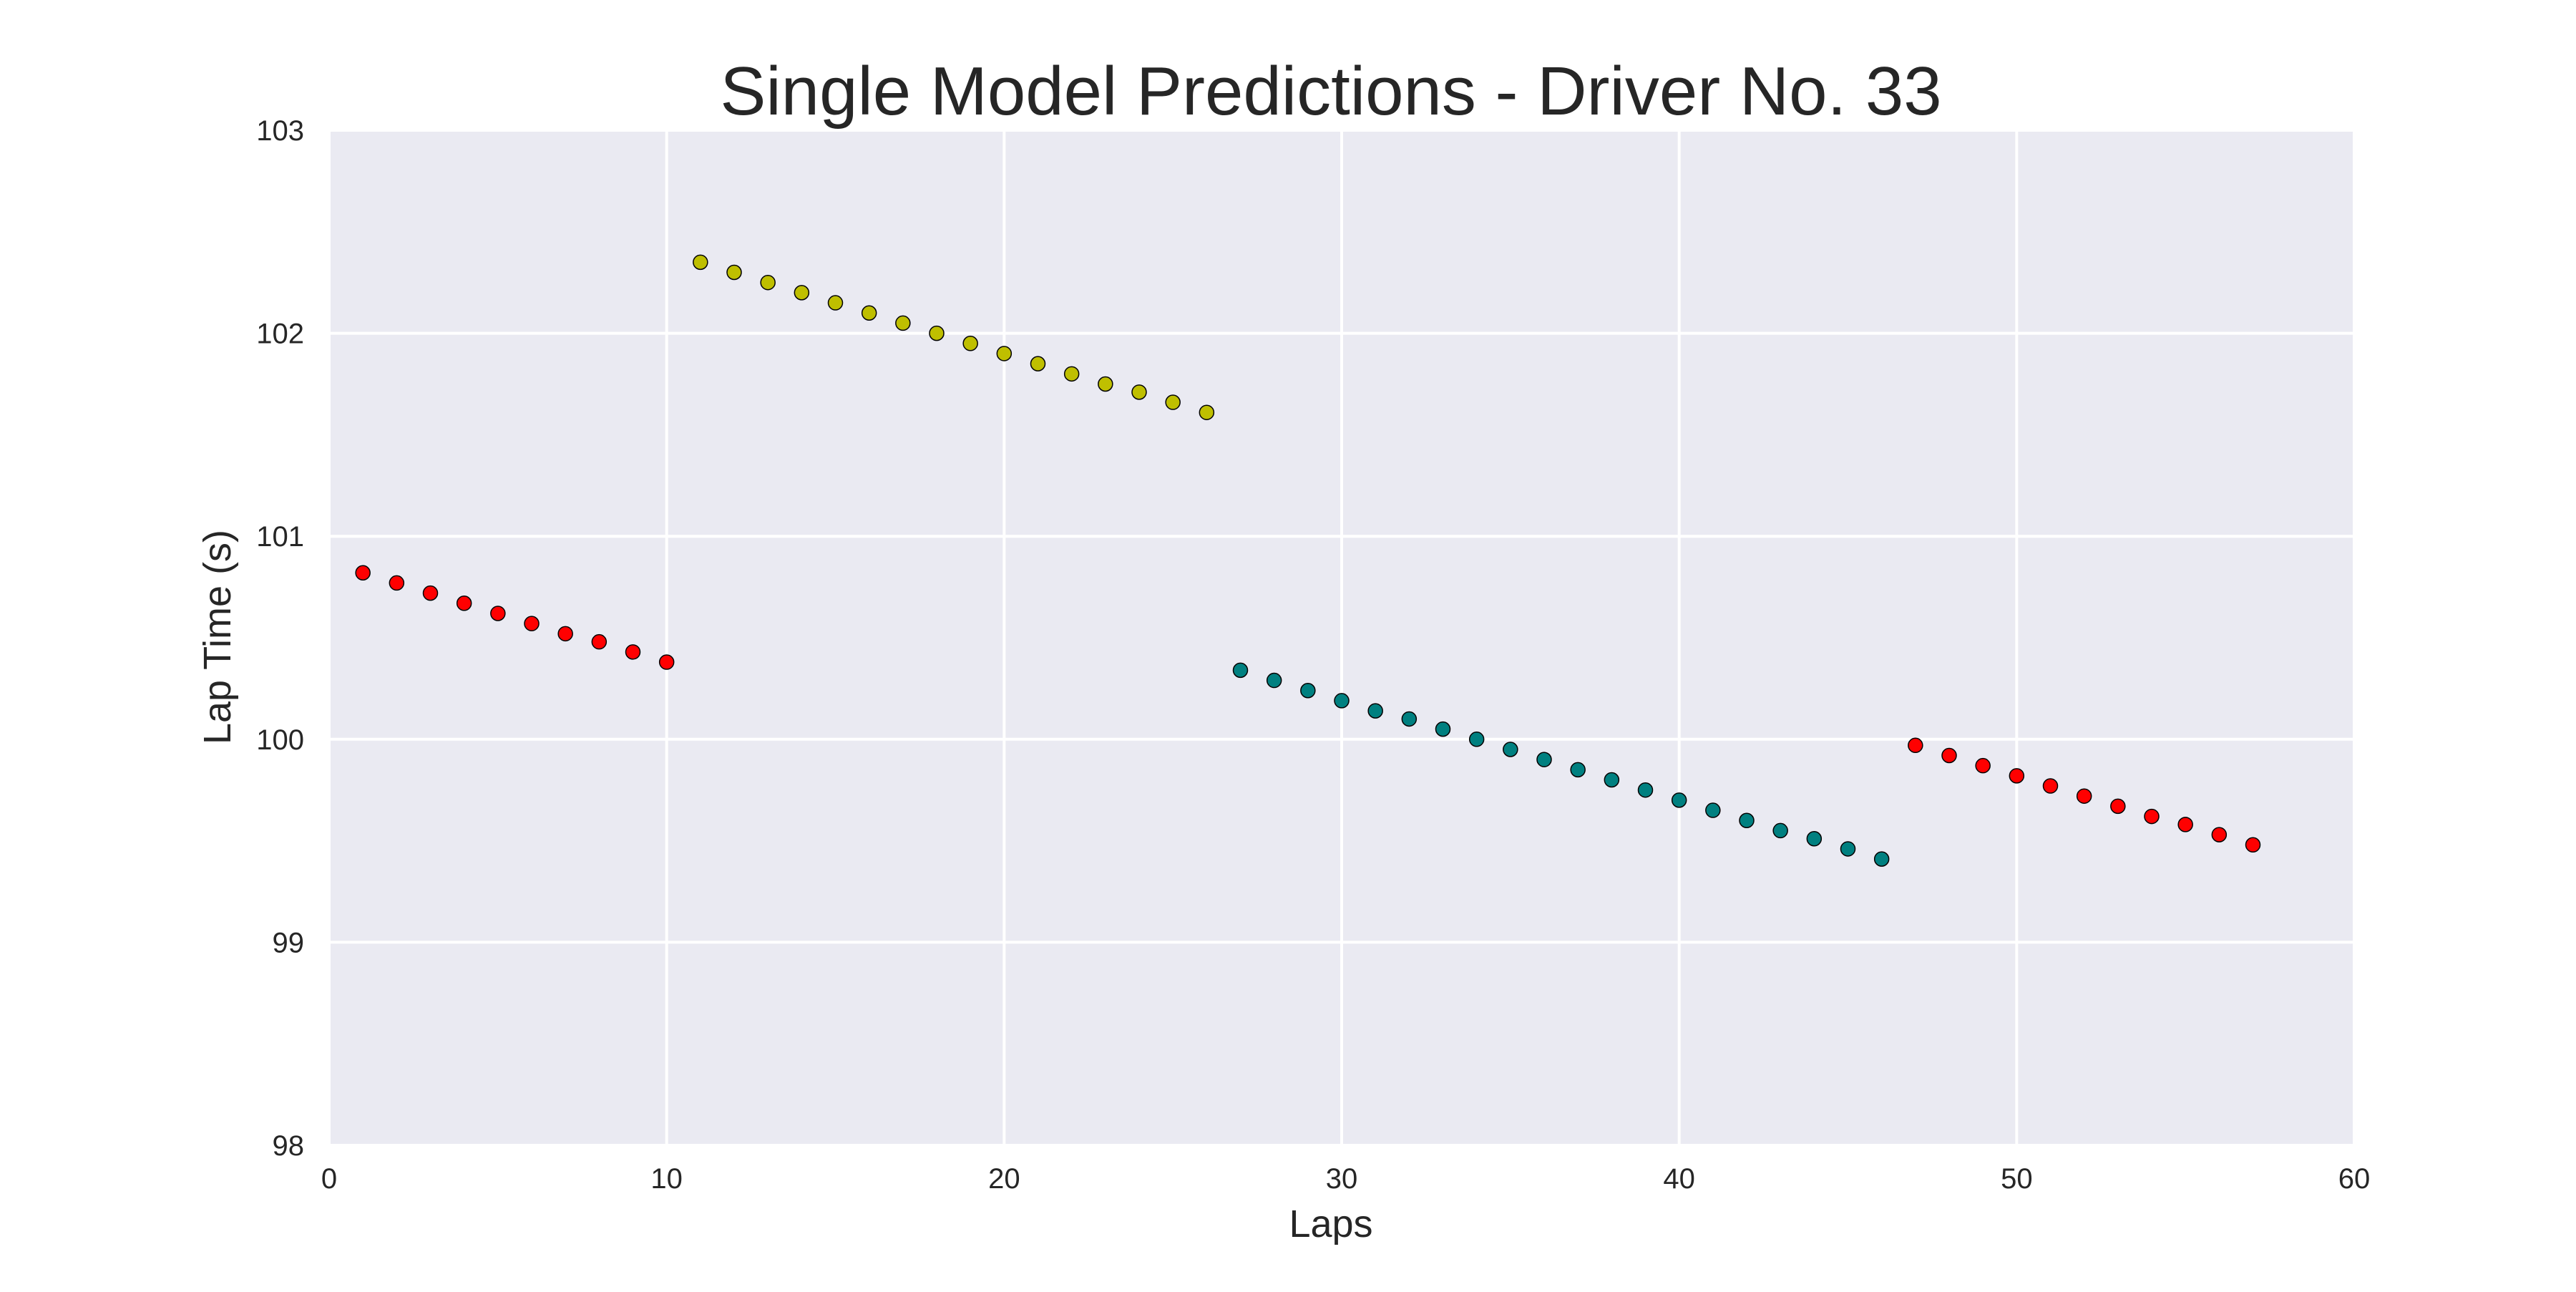 This screenshot has height=1292, width=2576. Describe the element at coordinates (2354, 1179) in the screenshot. I see `x-tick-label: 60` at that location.